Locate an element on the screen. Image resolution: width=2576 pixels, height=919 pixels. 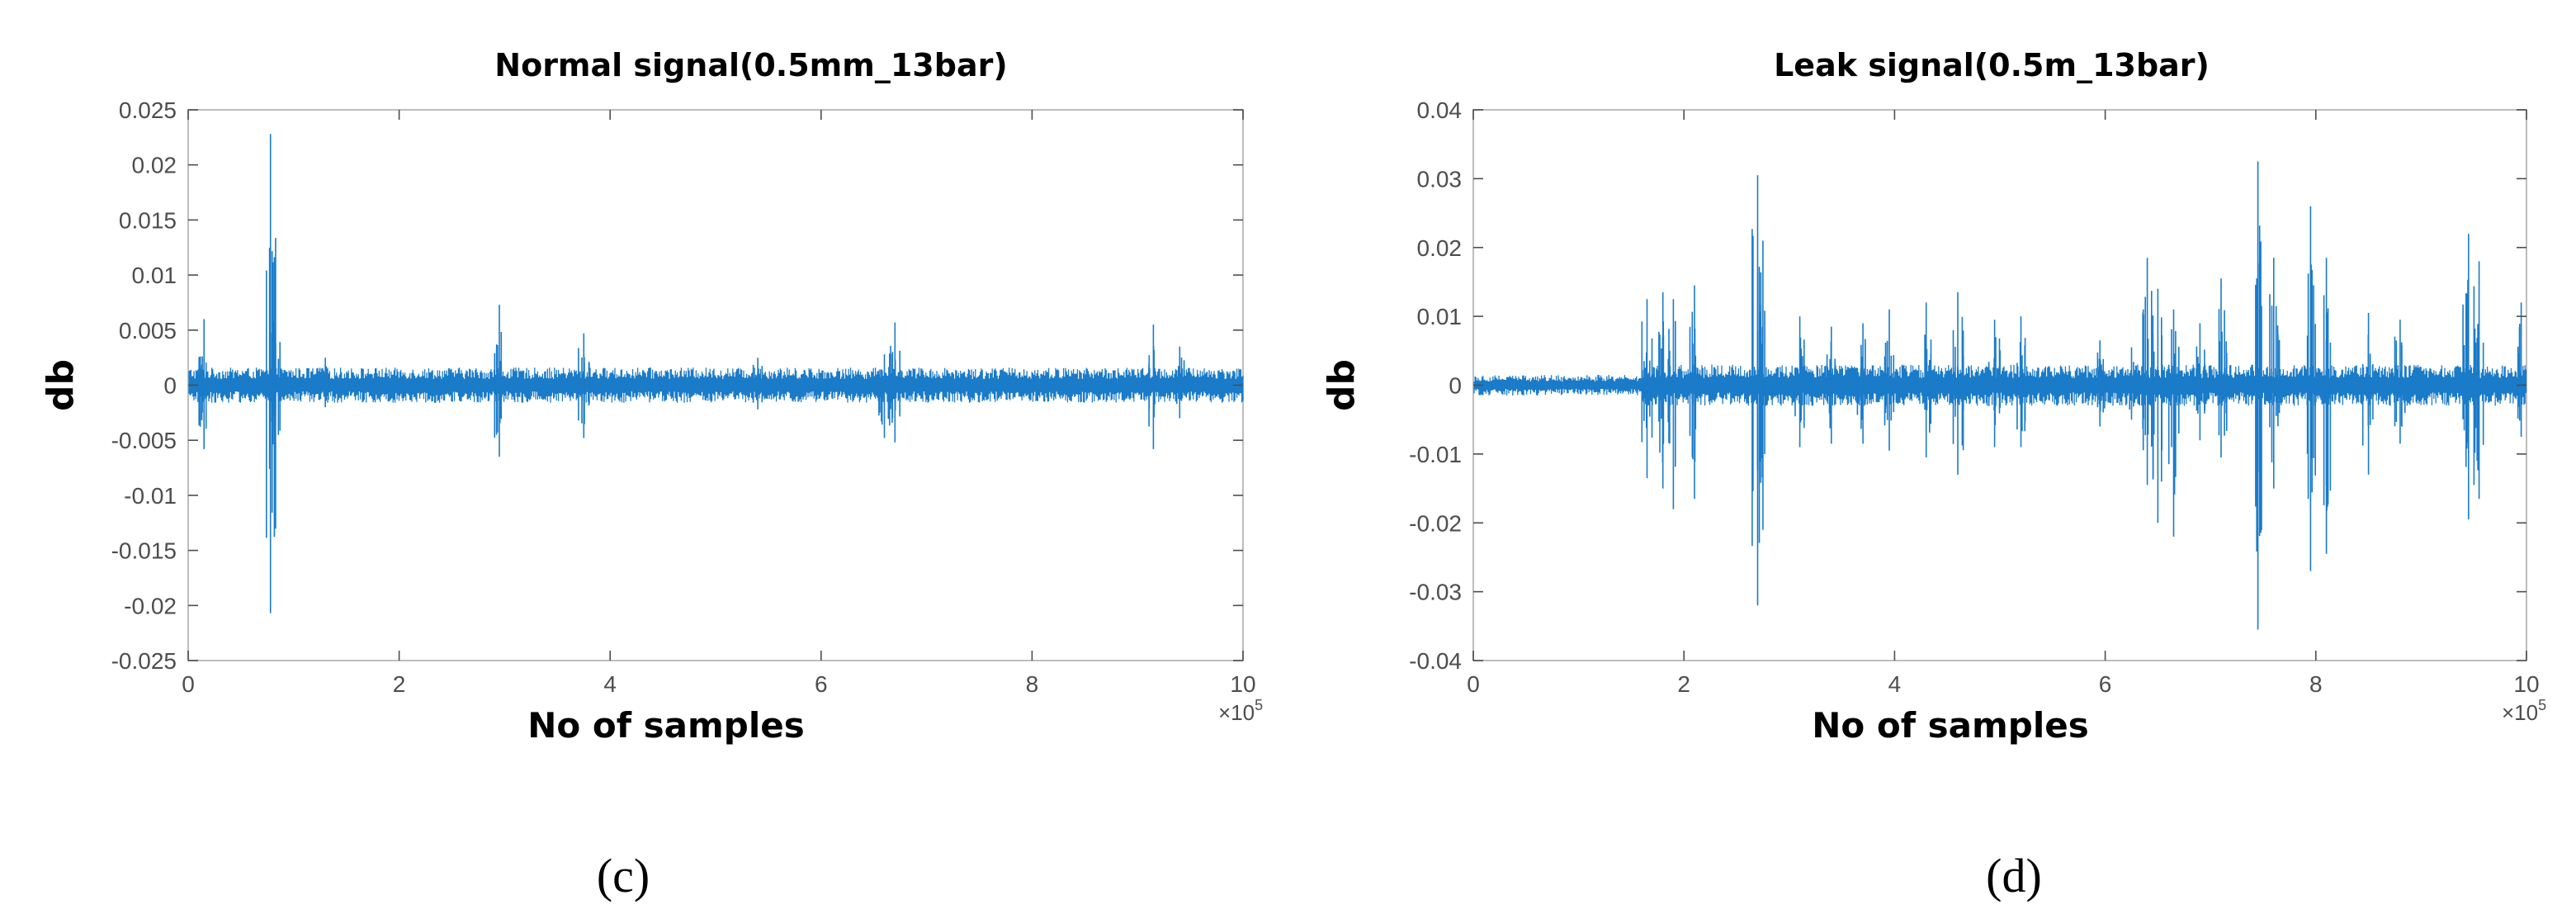
y-tick-label: -0.04 is located at coordinates (1435, 661).